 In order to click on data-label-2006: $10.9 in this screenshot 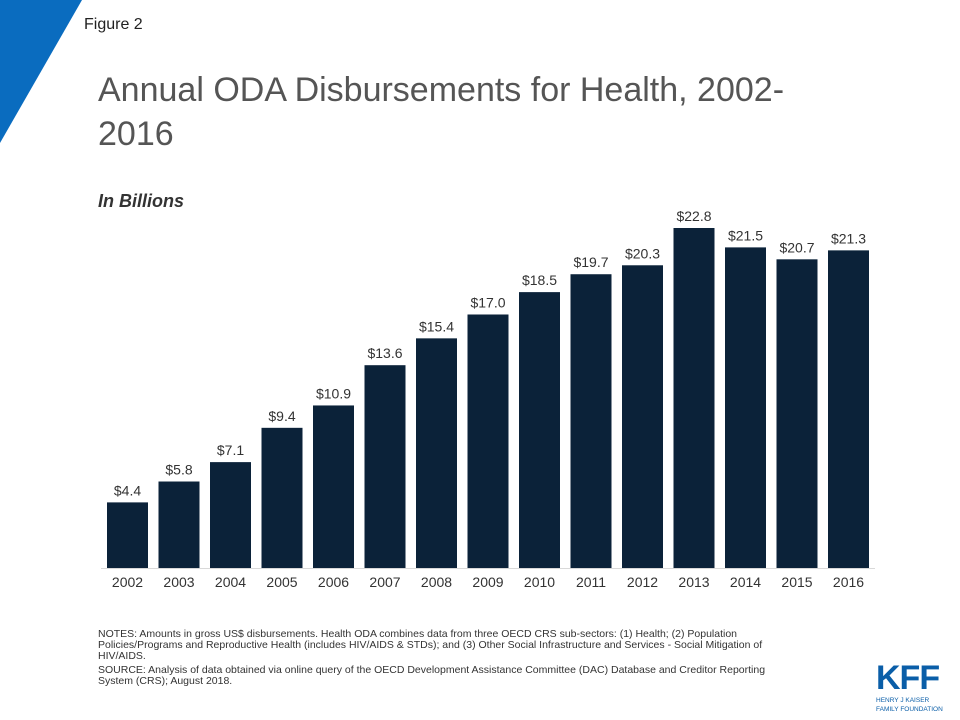, I will do `click(333, 393)`.